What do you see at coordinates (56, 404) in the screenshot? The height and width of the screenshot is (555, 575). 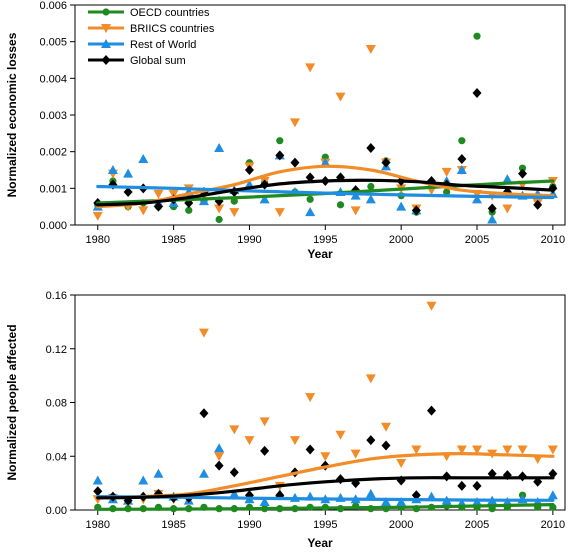 I see `y-tick-label: 0.08` at bounding box center [56, 404].